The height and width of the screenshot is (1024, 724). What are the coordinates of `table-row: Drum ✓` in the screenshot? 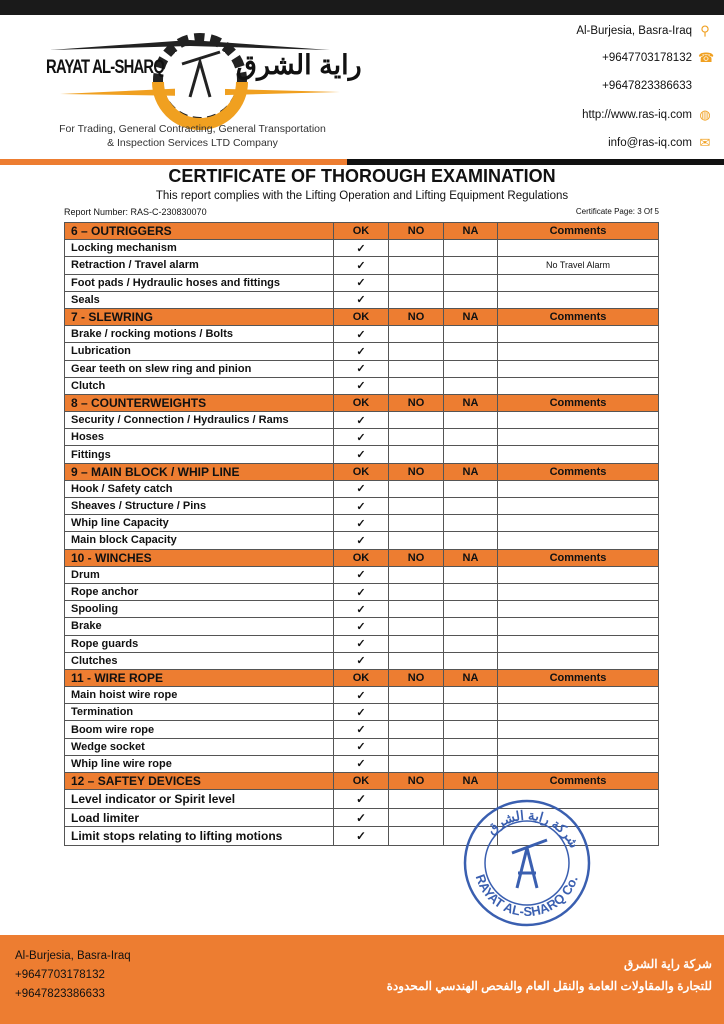 It's located at (361, 574).